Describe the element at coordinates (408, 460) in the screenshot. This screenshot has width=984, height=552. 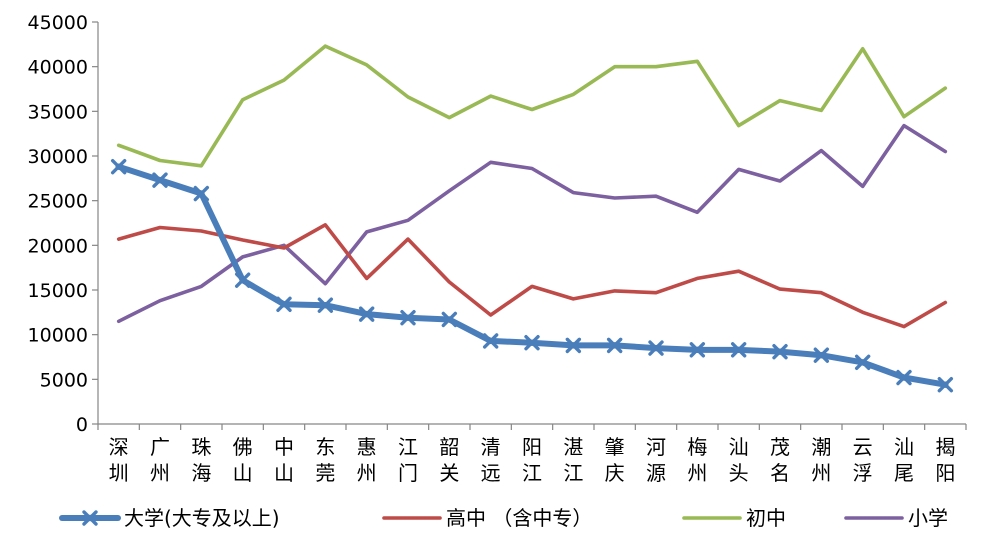
I see `x-category-label: 江门` at that location.